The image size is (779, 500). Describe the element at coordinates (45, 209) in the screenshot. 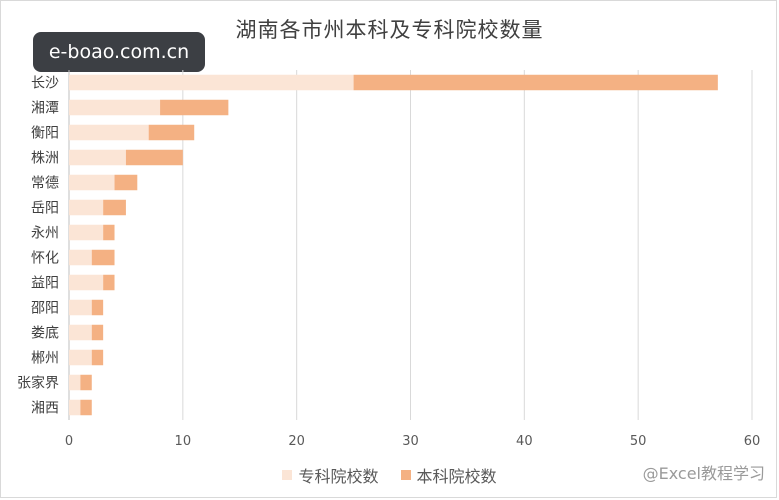

I see `category-label: 岳阳` at that location.